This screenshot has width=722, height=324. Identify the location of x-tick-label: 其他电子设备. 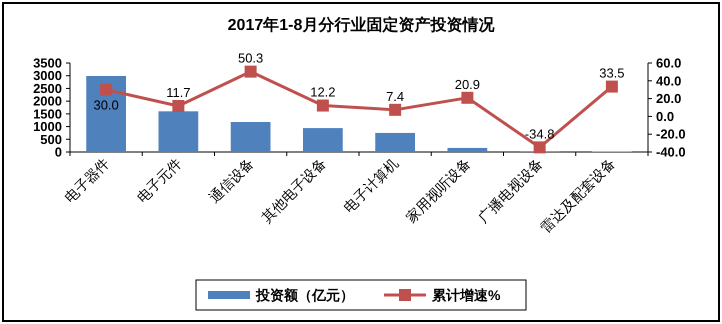
(293, 190).